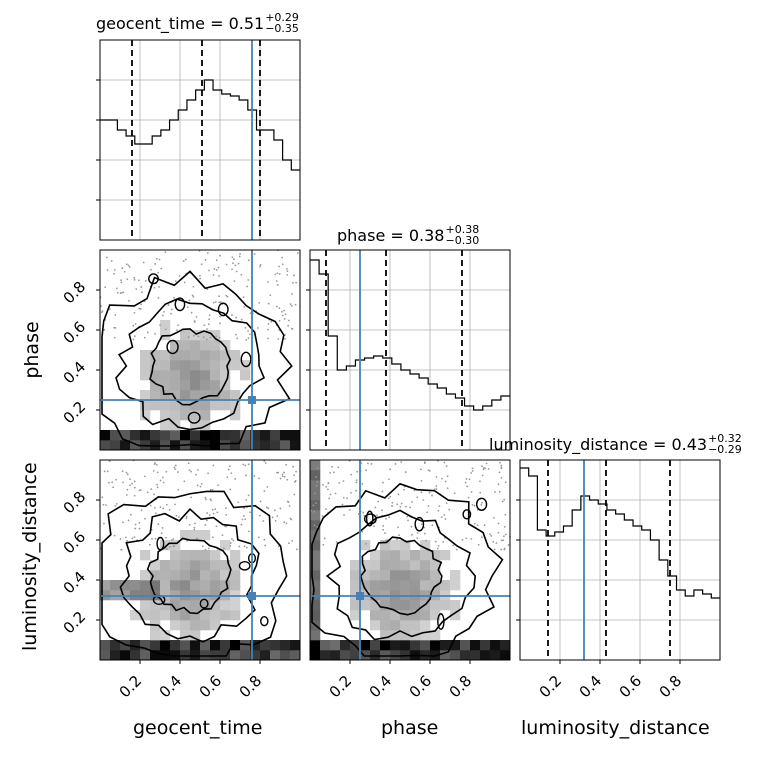 This screenshot has height=760, width=760. What do you see at coordinates (223, 309) in the screenshot?
I see `panel-geocent-time-vs-phase-island` at bounding box center [223, 309].